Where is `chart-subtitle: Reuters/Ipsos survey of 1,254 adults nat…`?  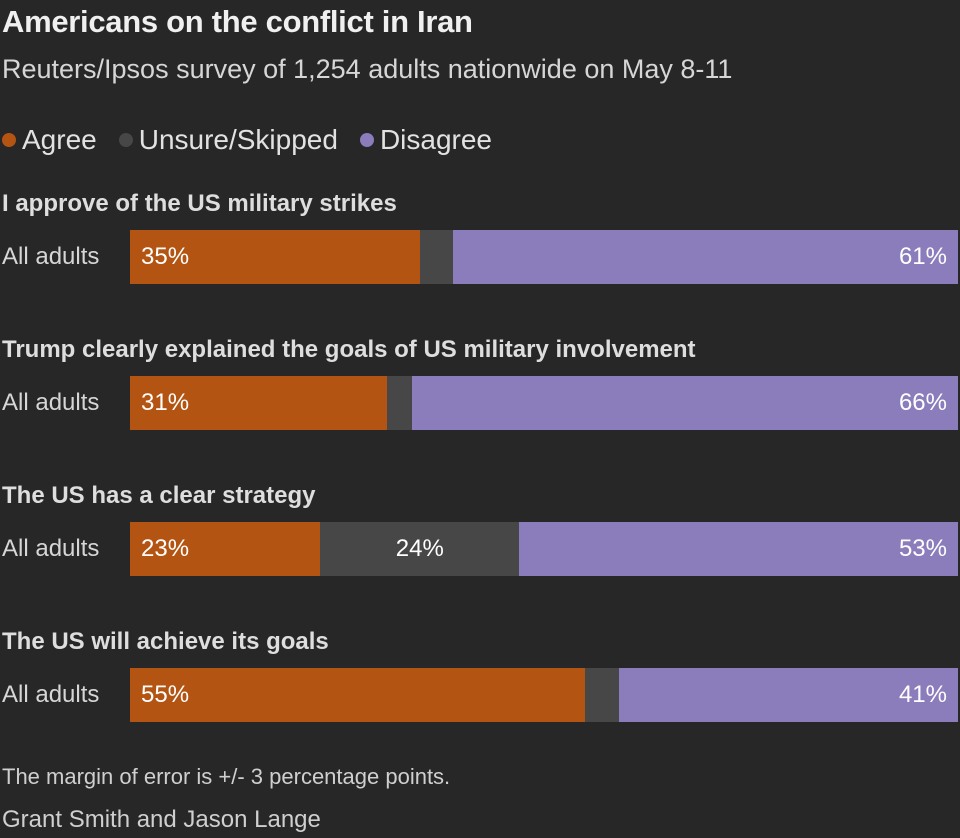
chart-subtitle: Reuters/Ipsos survey of 1,254 adults nat… is located at coordinates (367, 69).